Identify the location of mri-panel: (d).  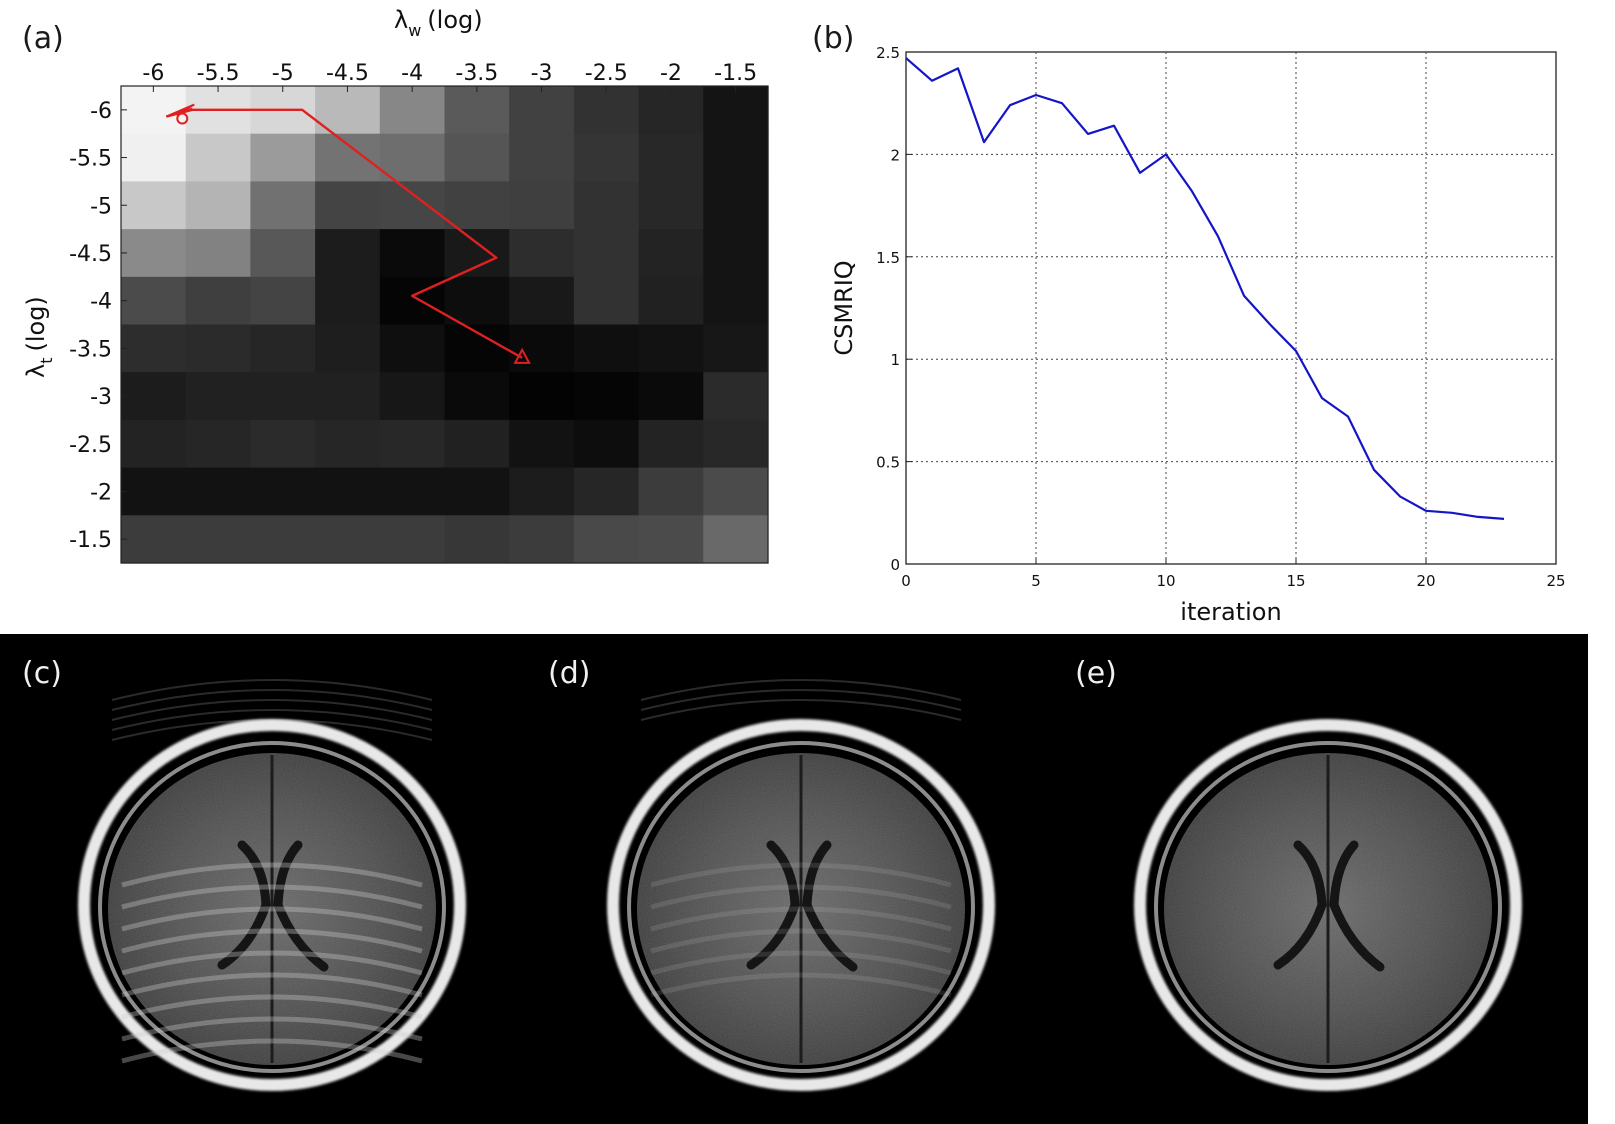
(771, 873).